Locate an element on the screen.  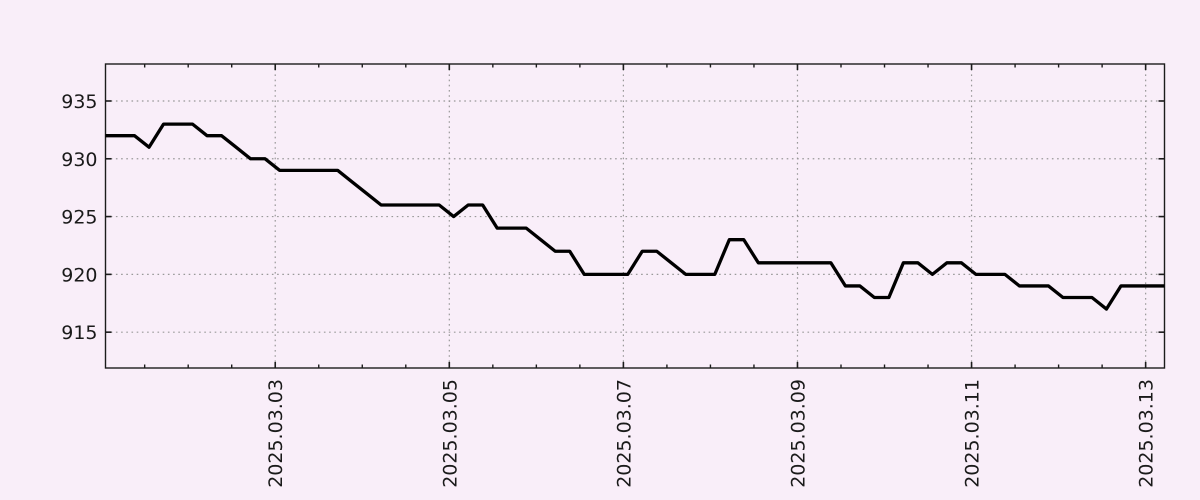
y-tick-label: 935 is located at coordinates (79, 102).